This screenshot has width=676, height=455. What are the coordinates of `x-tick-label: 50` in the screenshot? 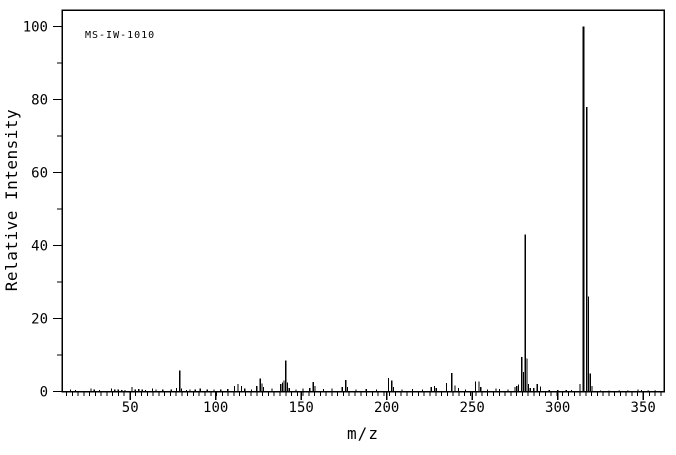 It's located at (130, 408).